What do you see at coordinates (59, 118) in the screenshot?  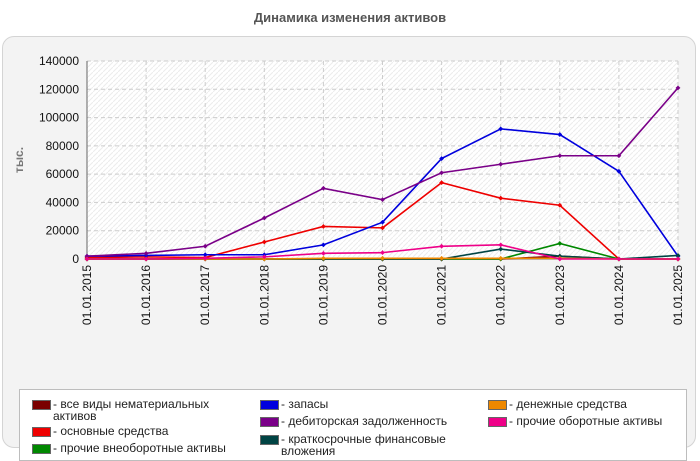 I see `y-tick-label: 100000` at bounding box center [59, 118].